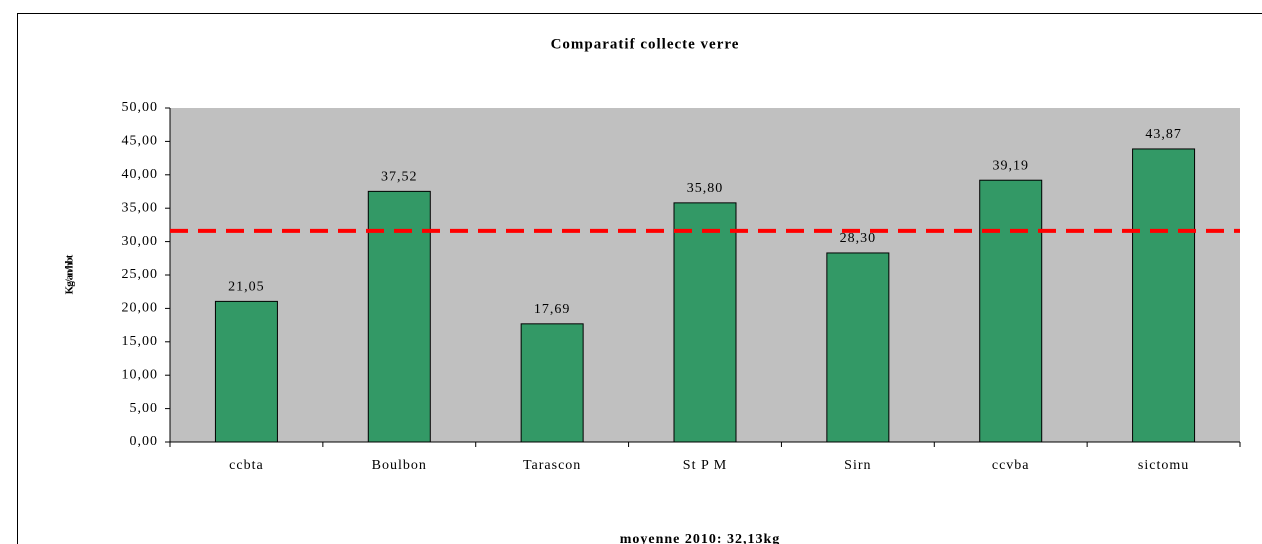 This screenshot has width=1262, height=544. Describe the element at coordinates (1010, 165) in the screenshot. I see `value-label: 39,19` at that location.